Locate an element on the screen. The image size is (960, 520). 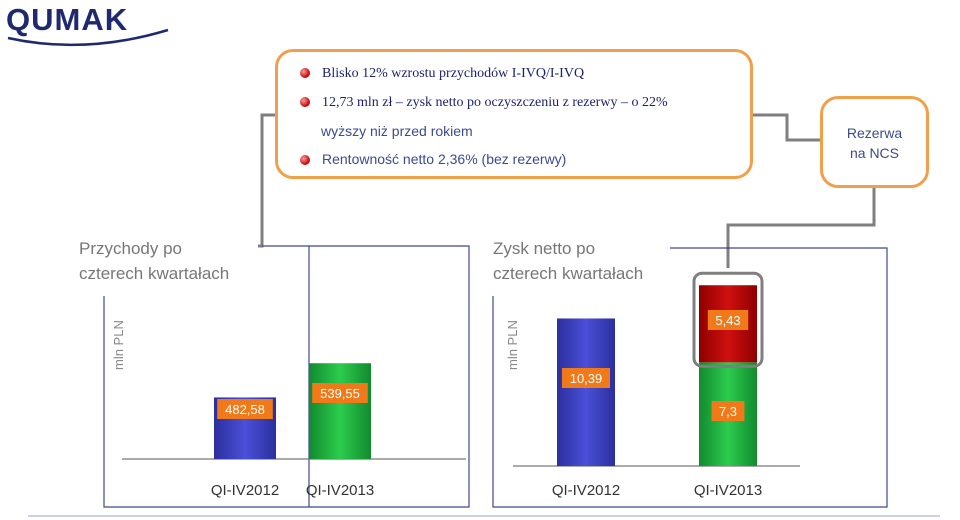
right-panel-title: Zysk netto po czterech kwartałach is located at coordinates (568, 261).